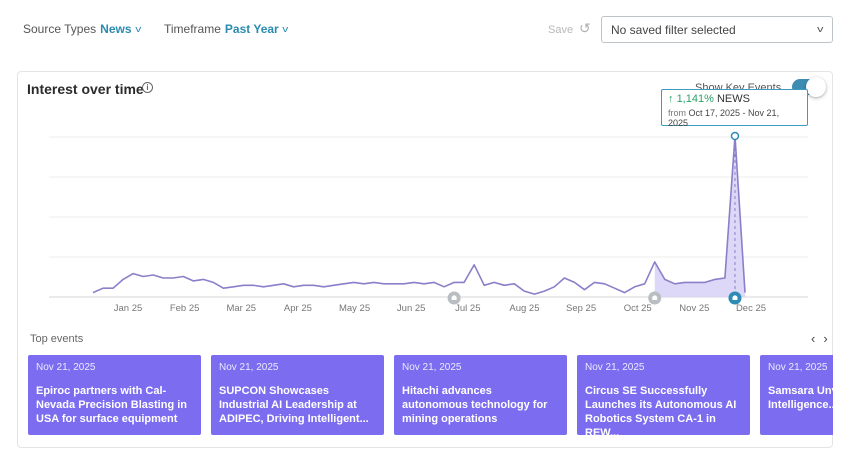  Describe the element at coordinates (116, 29) in the screenshot. I see `source-types-value: News` at that location.